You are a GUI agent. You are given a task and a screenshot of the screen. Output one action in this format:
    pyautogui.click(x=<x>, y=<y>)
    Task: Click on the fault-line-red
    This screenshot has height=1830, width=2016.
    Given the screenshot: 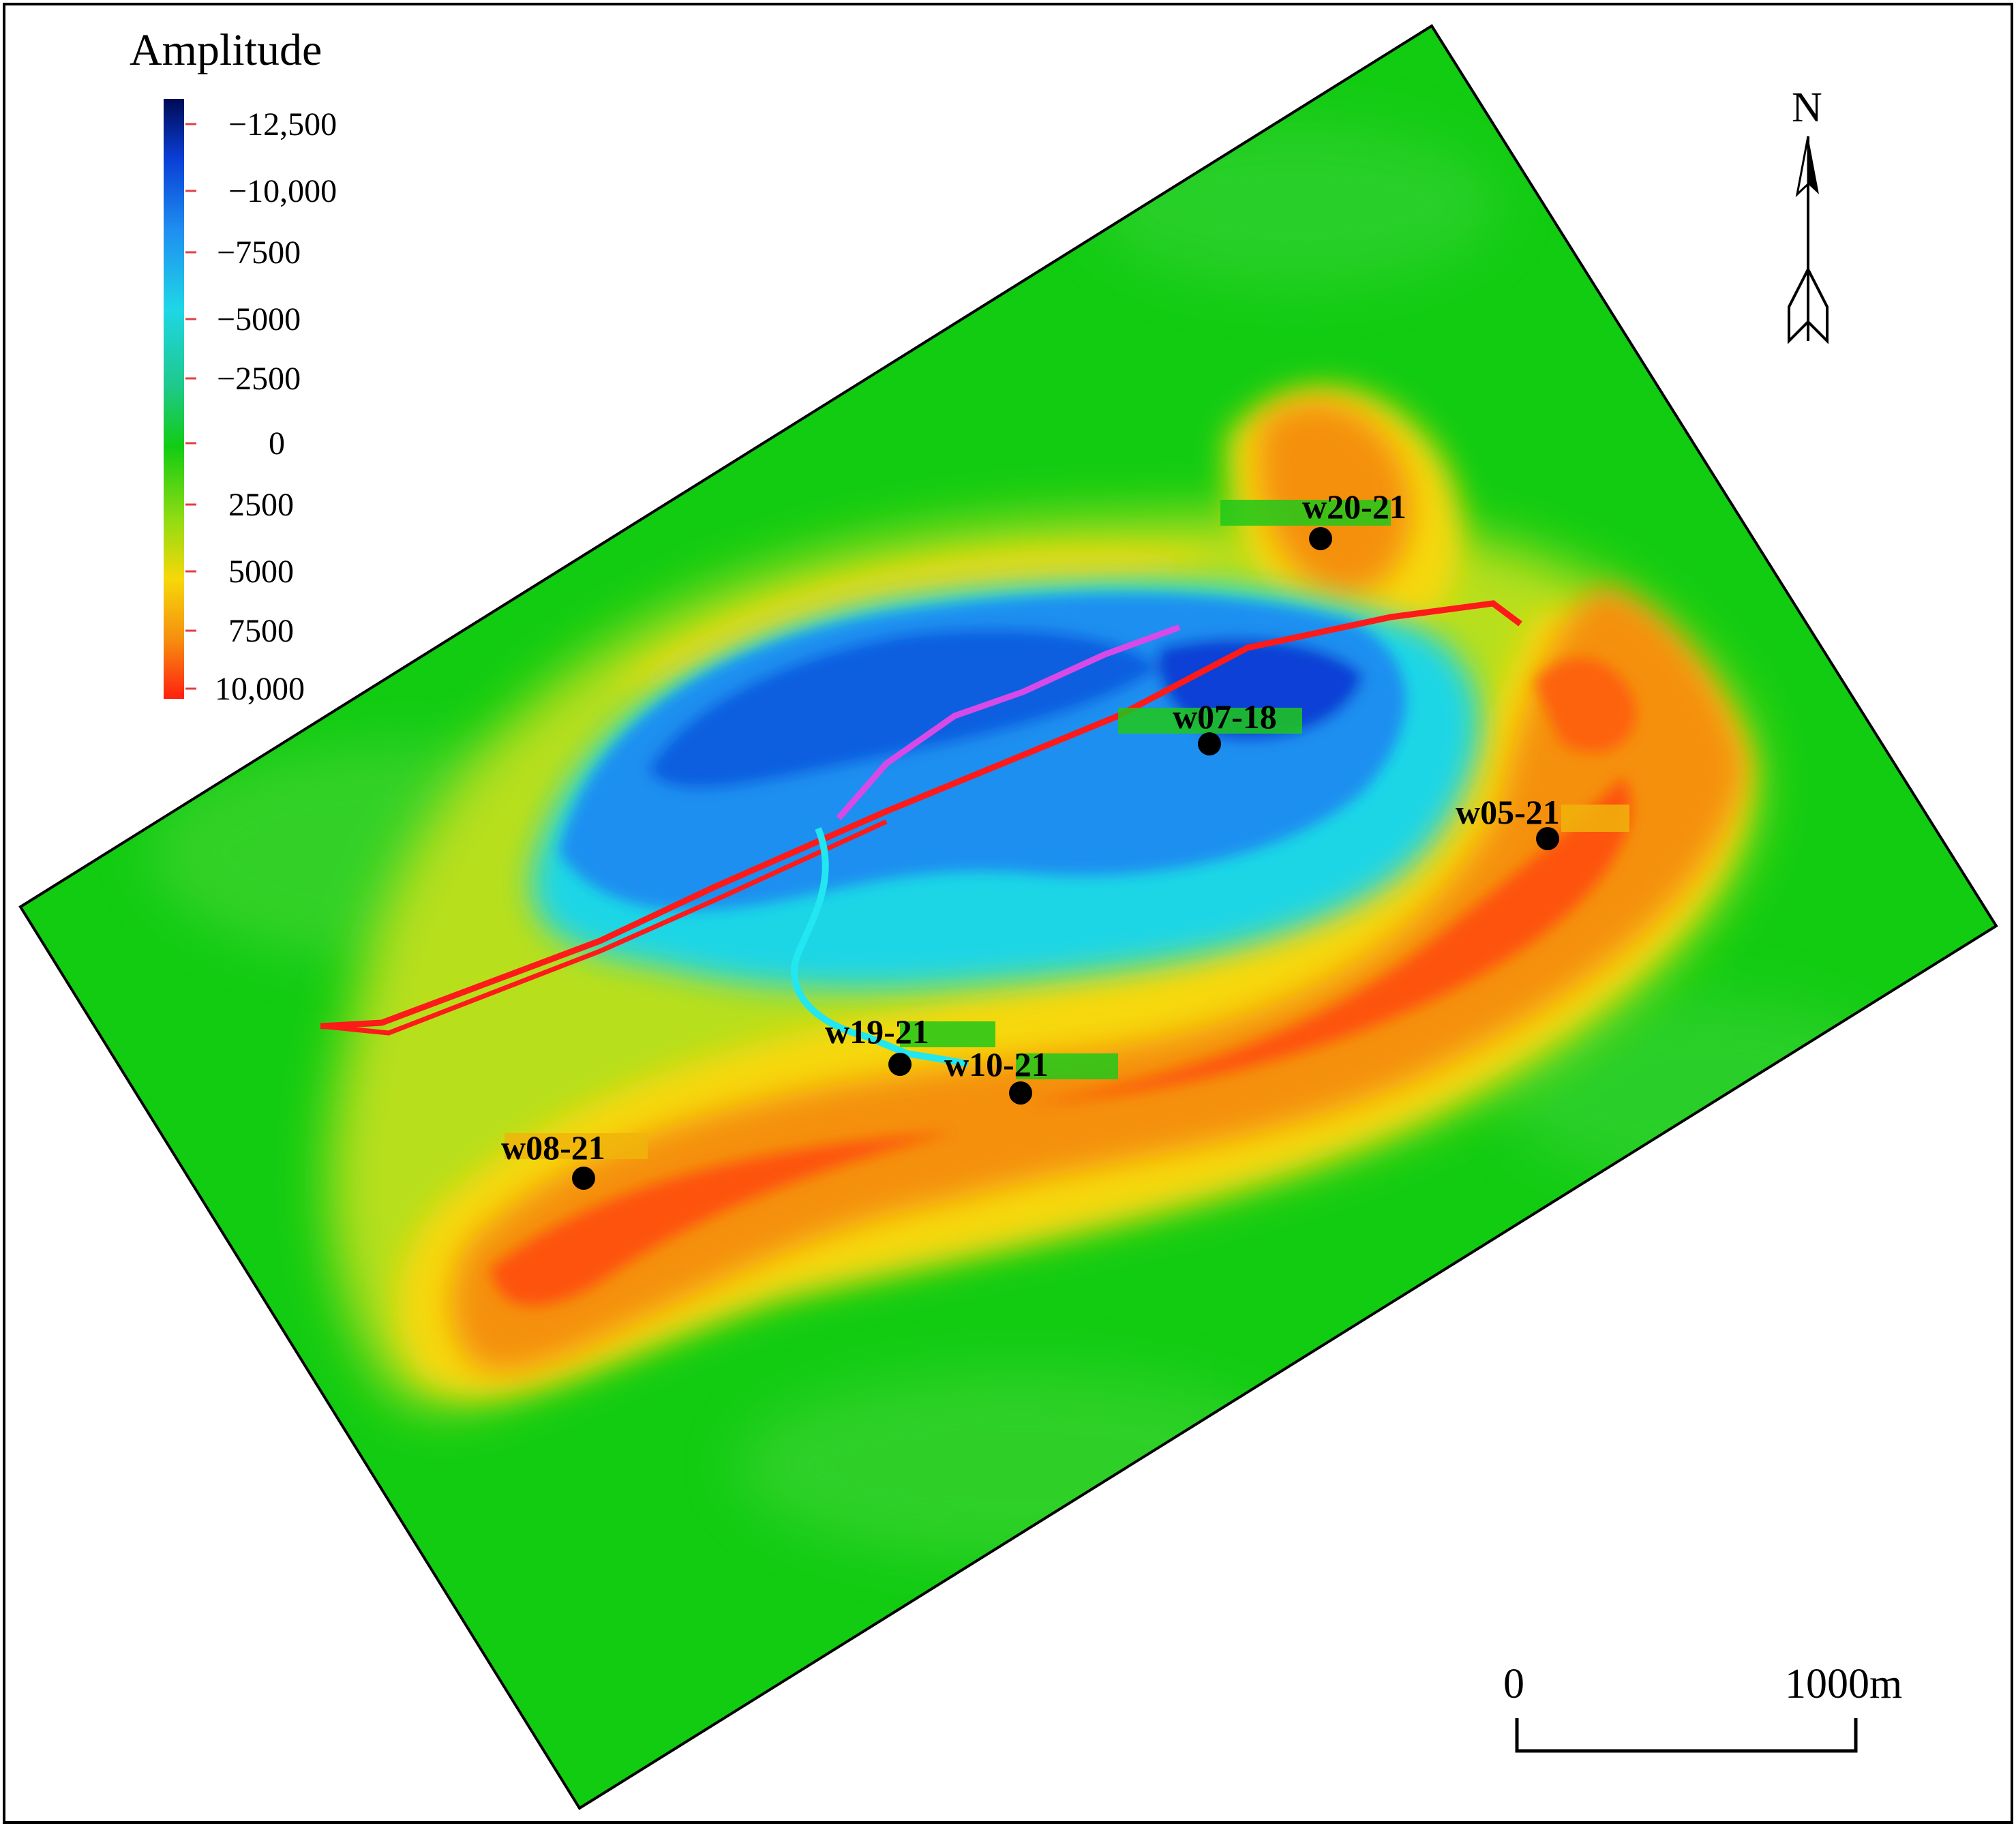 What is the action you would take?
    pyautogui.click(x=921, y=815)
    